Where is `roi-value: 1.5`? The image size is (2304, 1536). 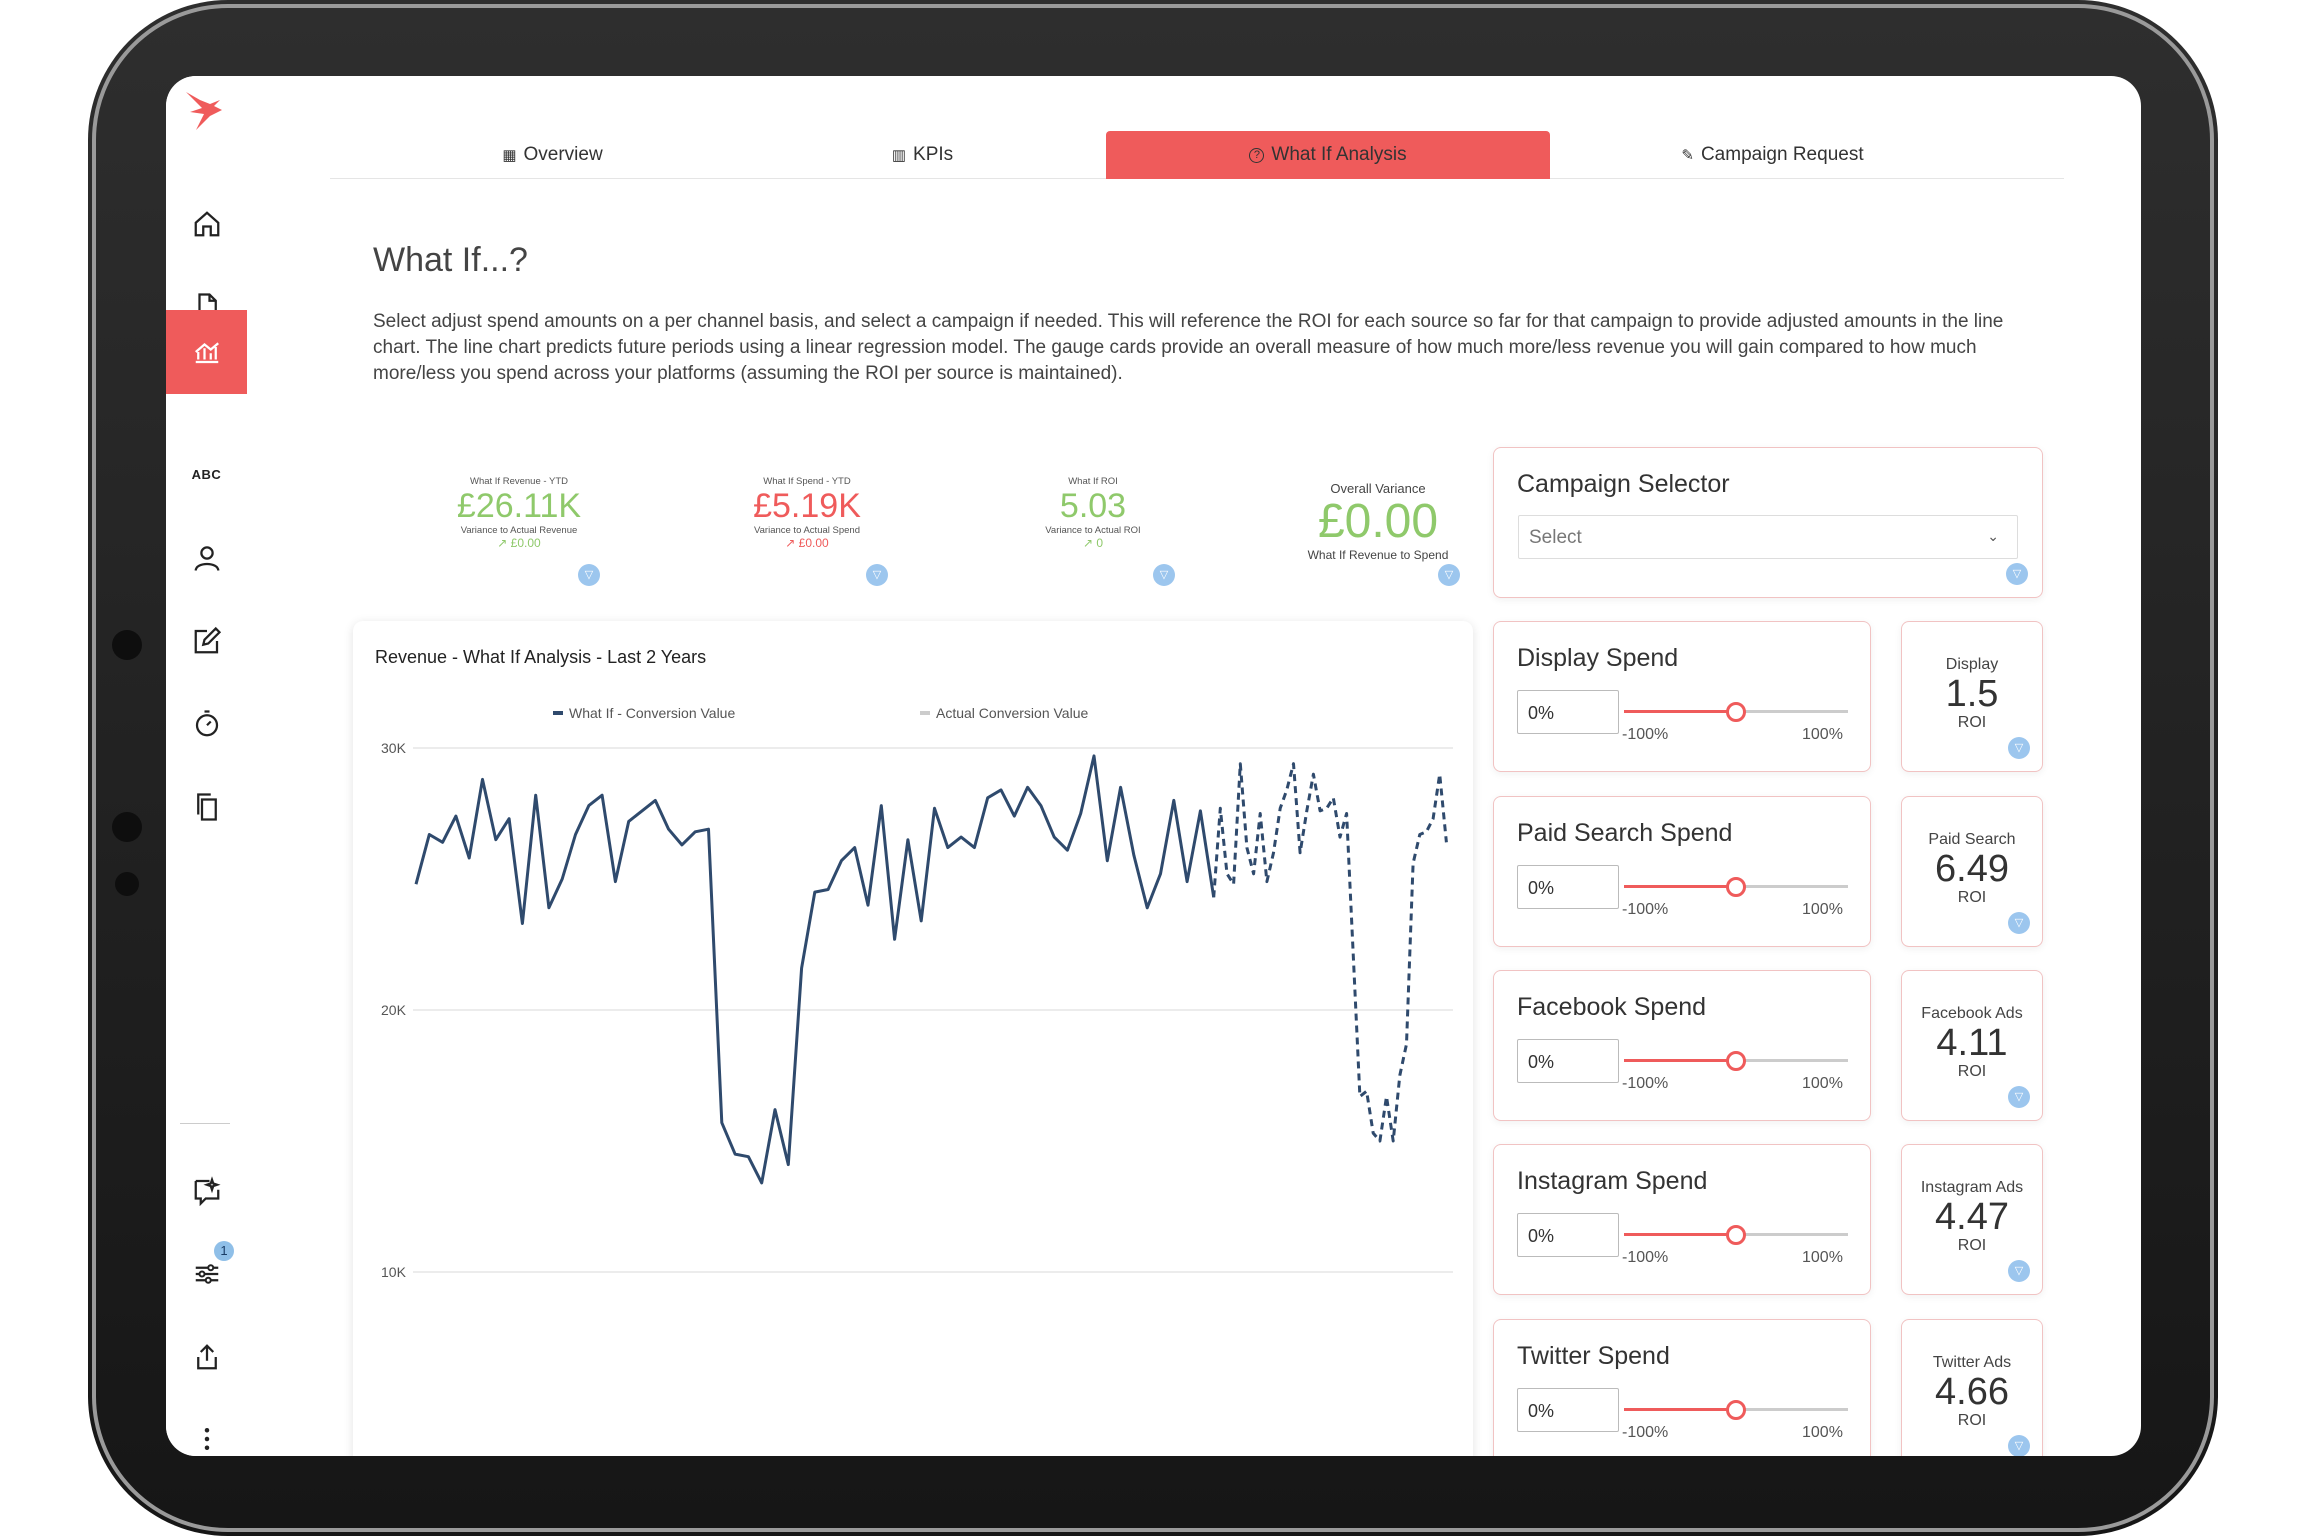 roi-value: 1.5 is located at coordinates (1972, 694).